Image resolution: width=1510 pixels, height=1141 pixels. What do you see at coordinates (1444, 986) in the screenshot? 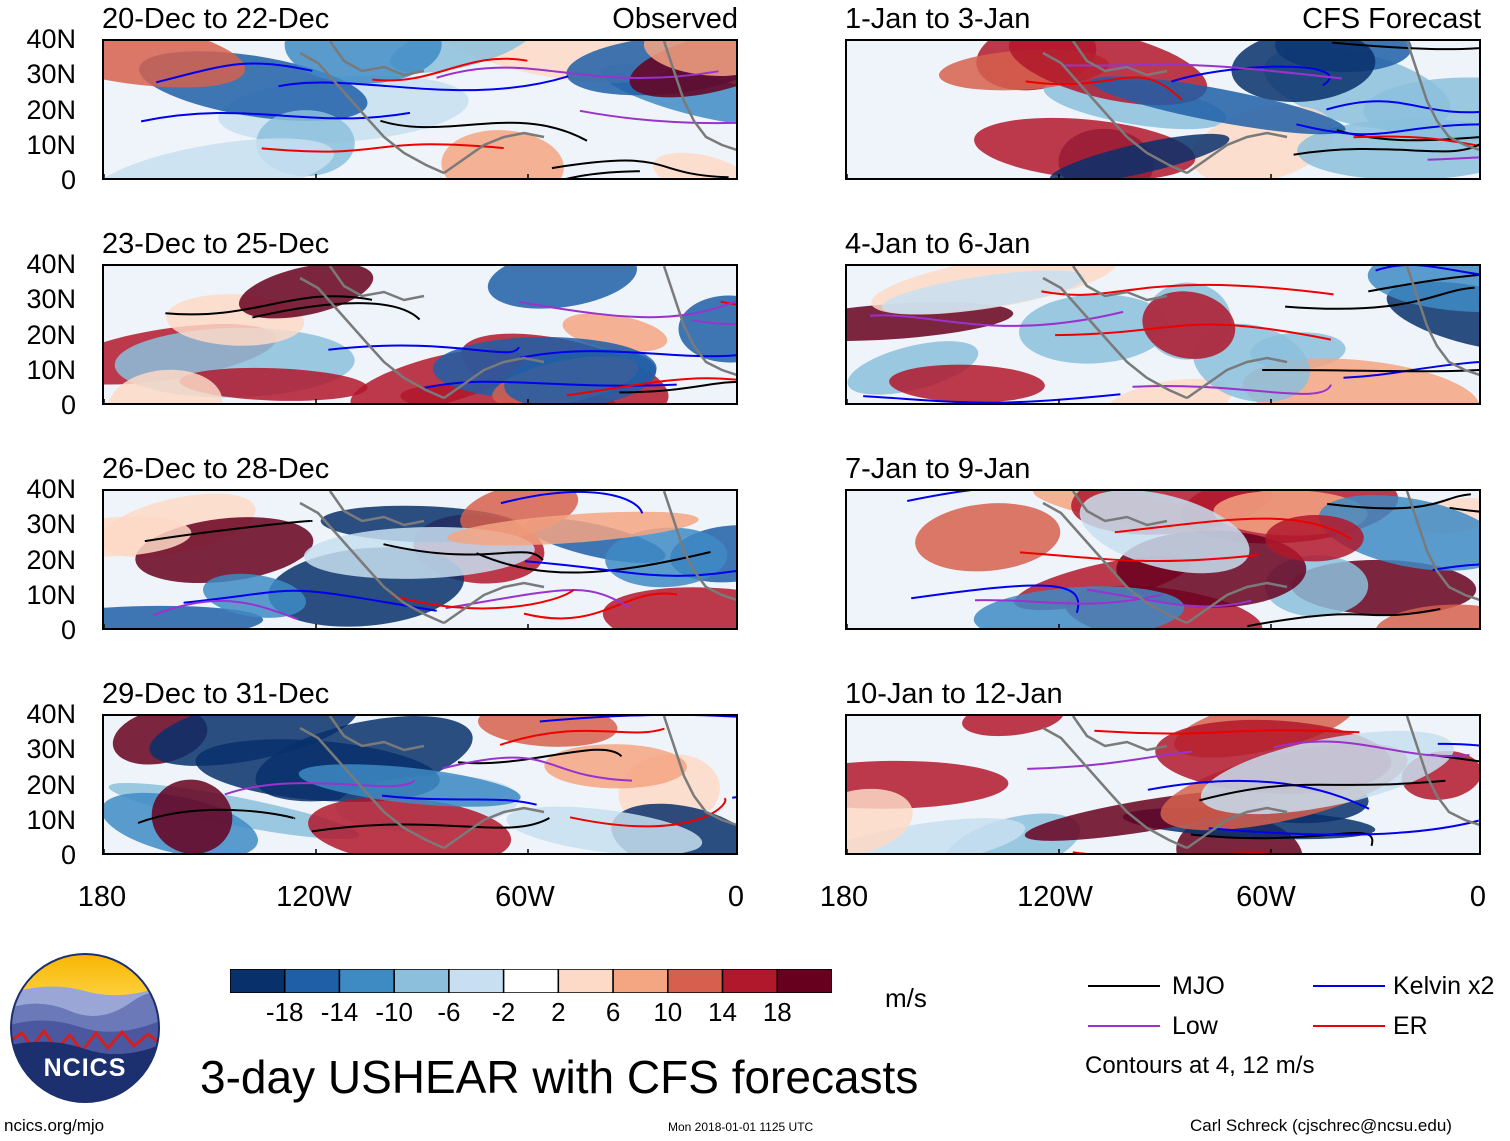
I see `legend-kelvin-label: Kelvin x2` at bounding box center [1444, 986].